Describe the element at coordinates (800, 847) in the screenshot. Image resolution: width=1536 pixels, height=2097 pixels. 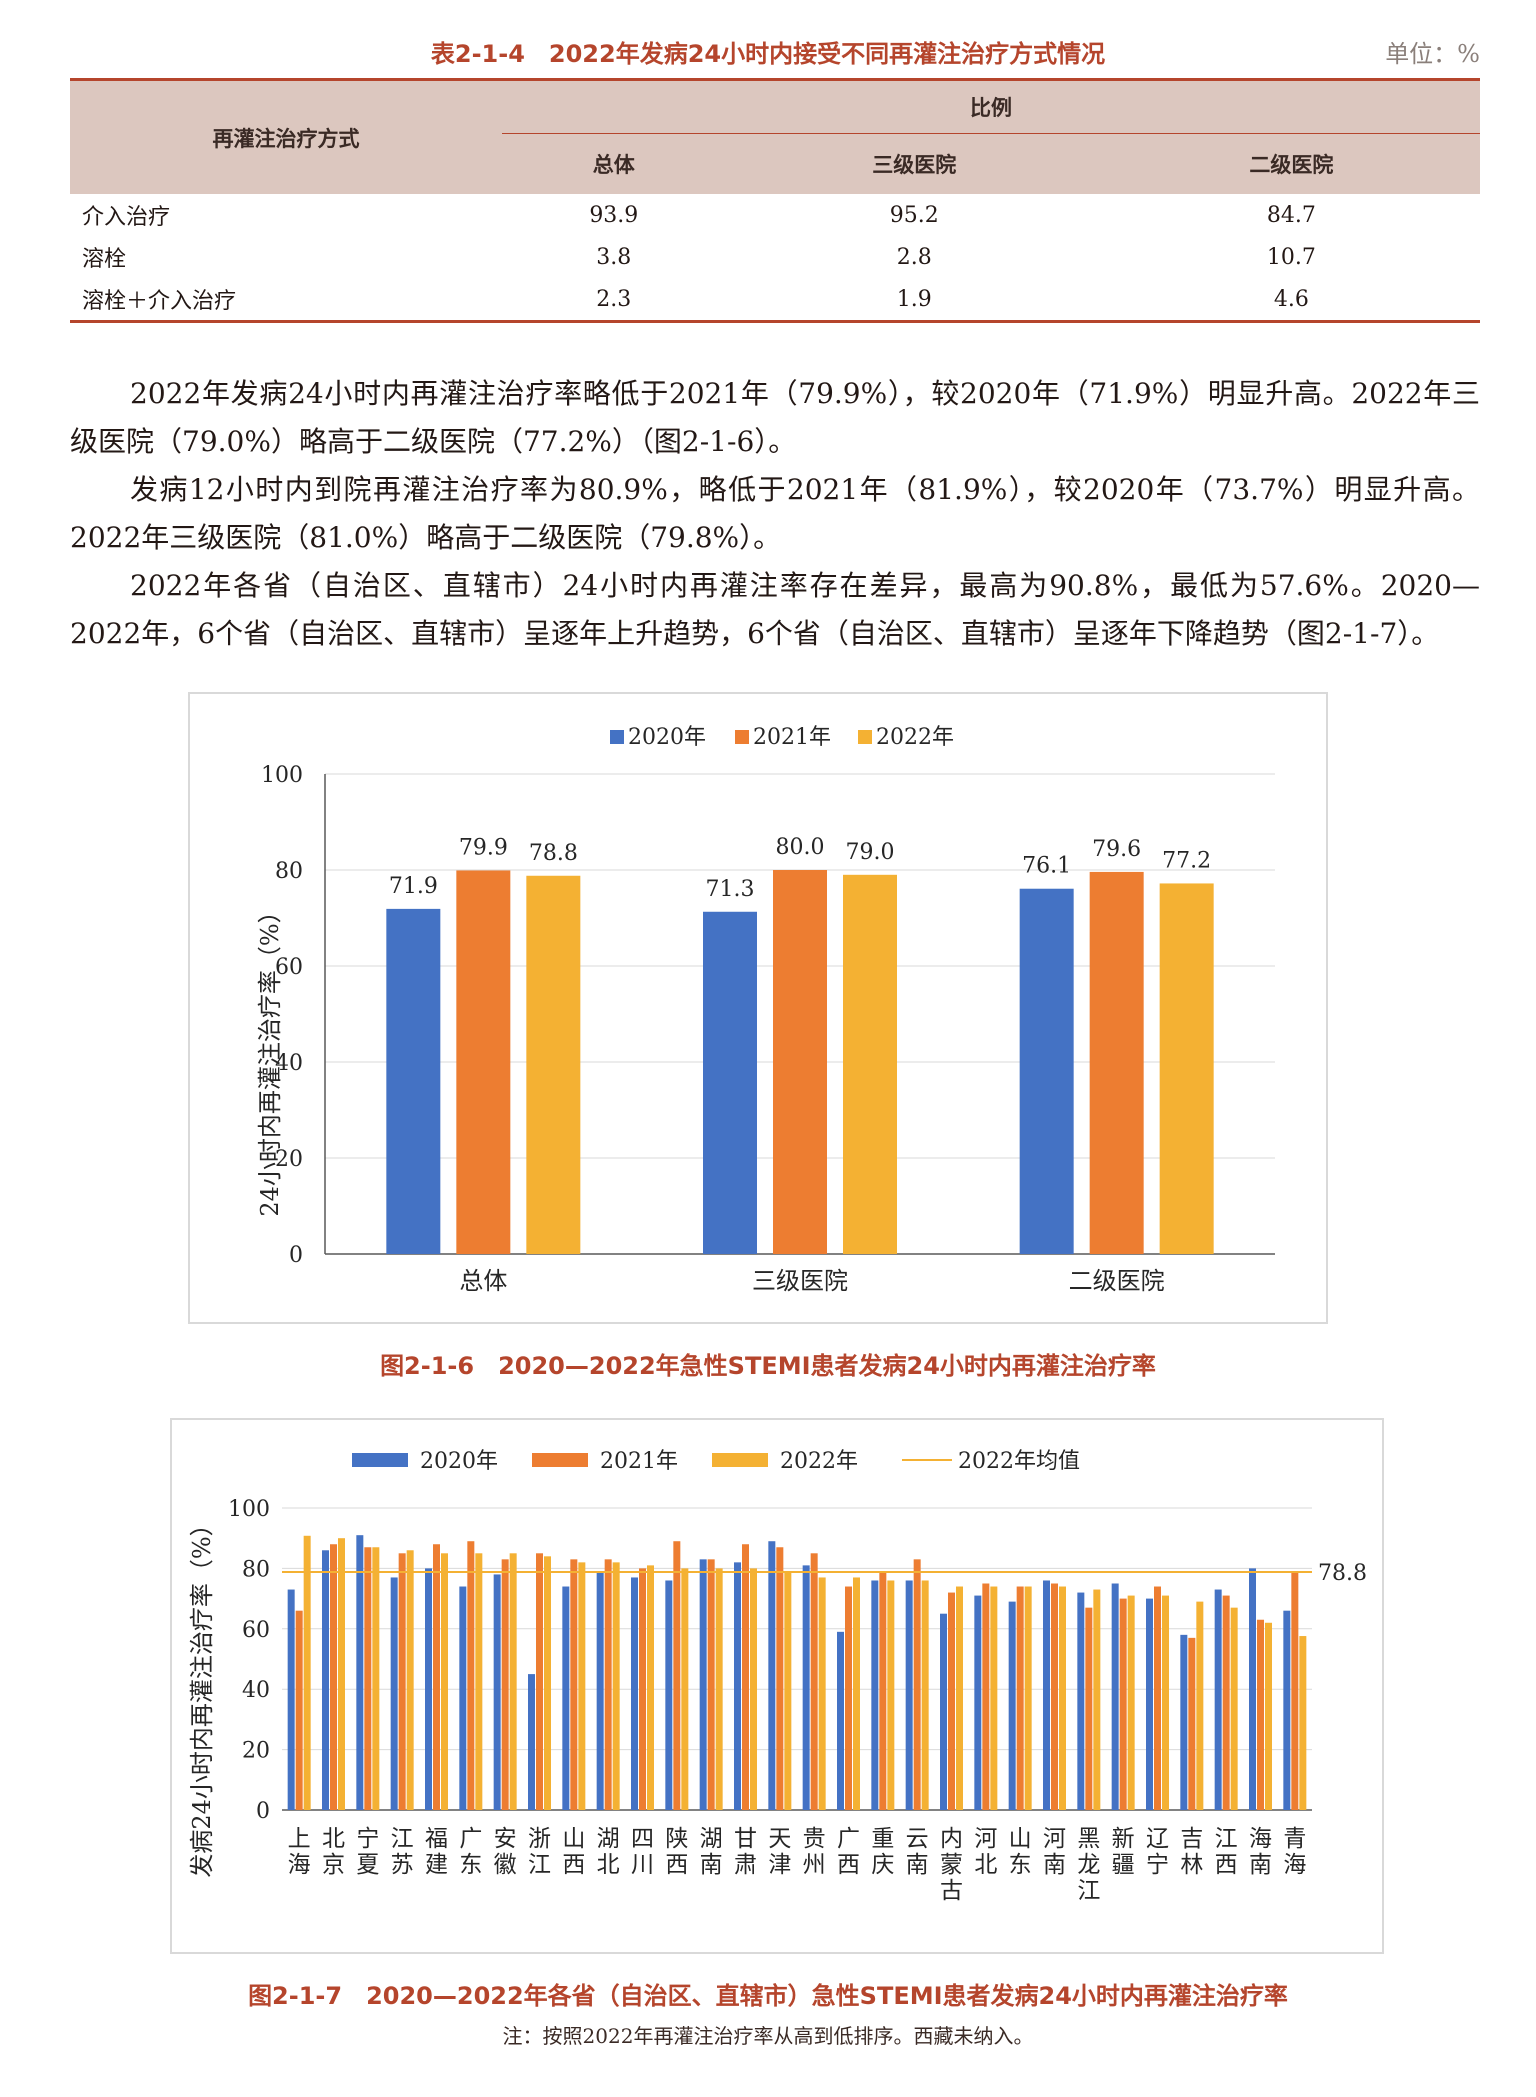
I see `data-label: 80.0` at that location.